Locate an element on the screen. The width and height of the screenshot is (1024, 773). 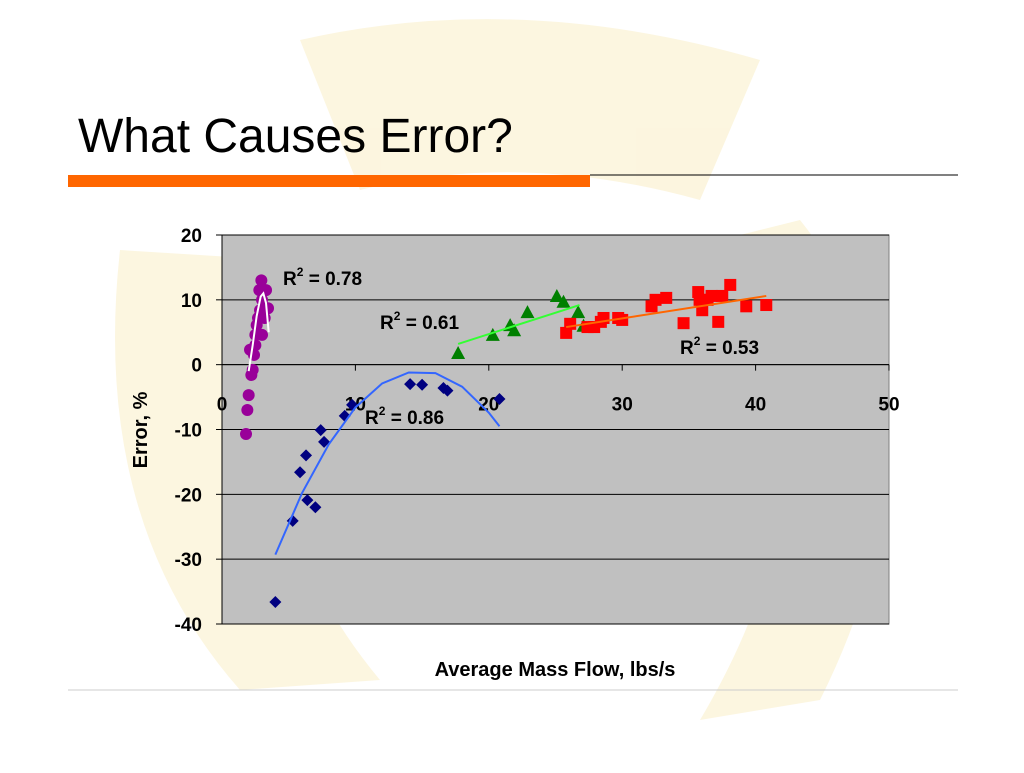
x-tick-label: 30 is located at coordinates (622, 405).